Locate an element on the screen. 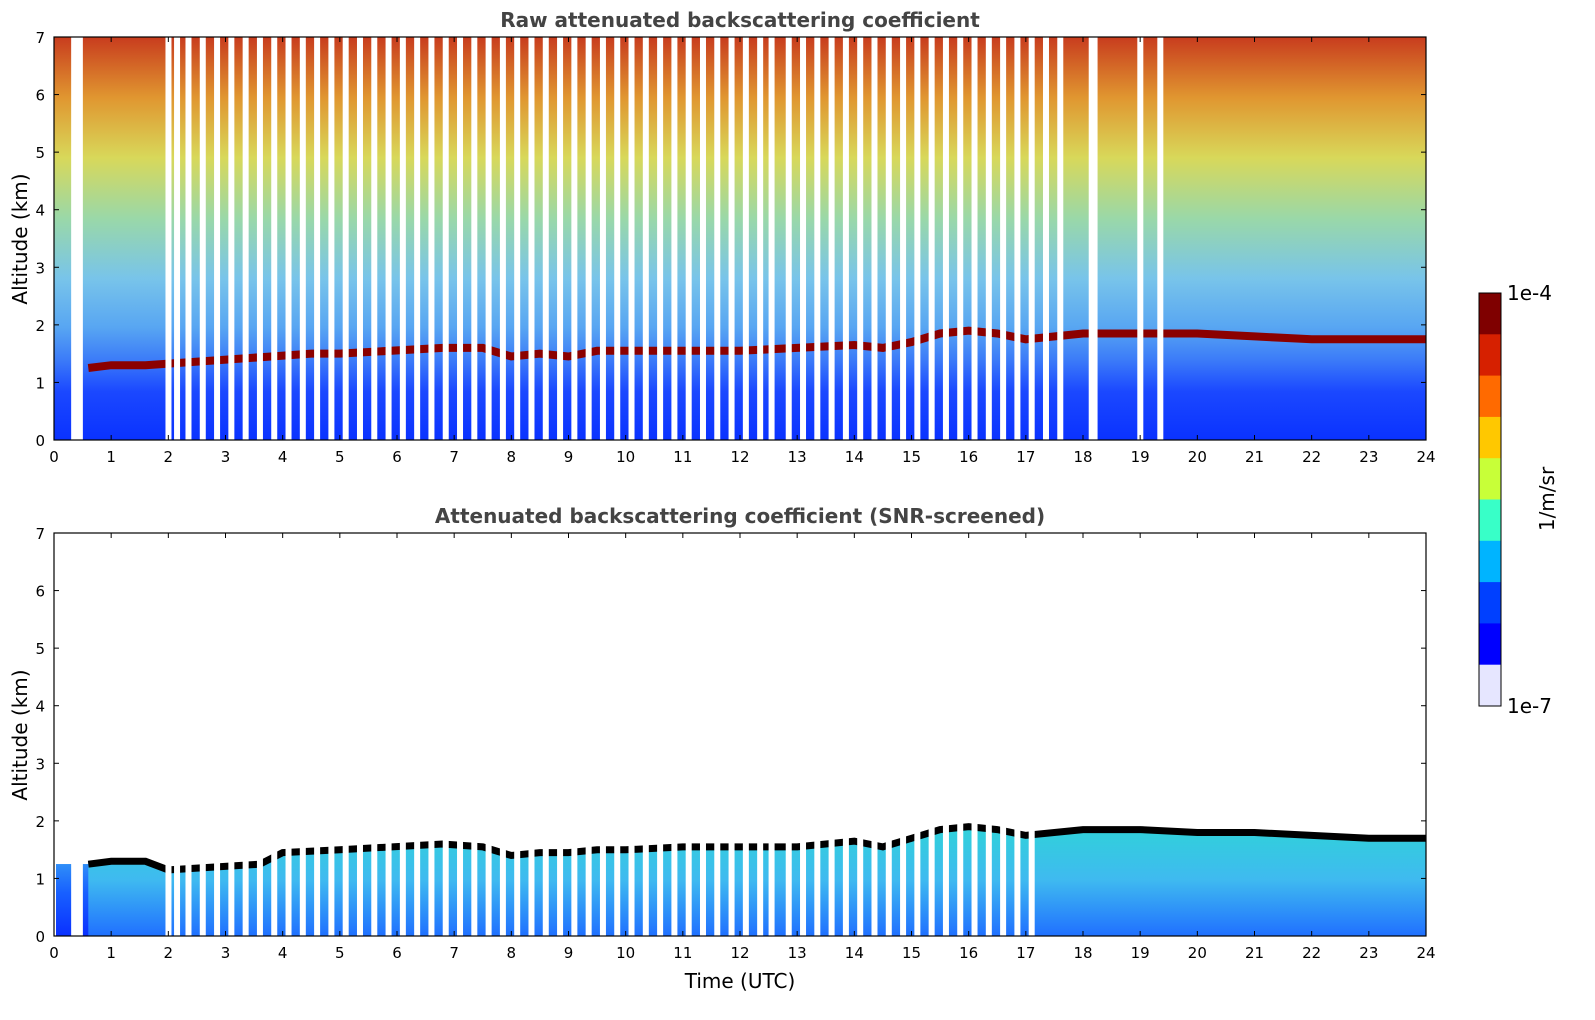 This screenshot has height=1020, width=1595. colorbar-scale is located at coordinates (1490, 500).